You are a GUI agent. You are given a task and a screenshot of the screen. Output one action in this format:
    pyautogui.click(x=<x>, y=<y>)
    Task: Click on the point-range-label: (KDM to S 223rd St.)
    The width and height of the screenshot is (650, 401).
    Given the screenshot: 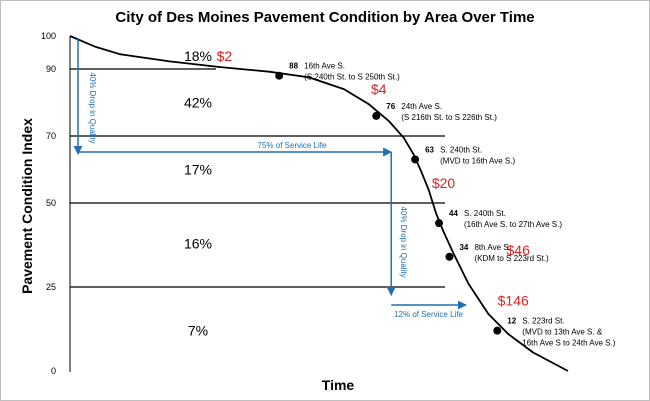 What is the action you would take?
    pyautogui.click(x=511, y=258)
    